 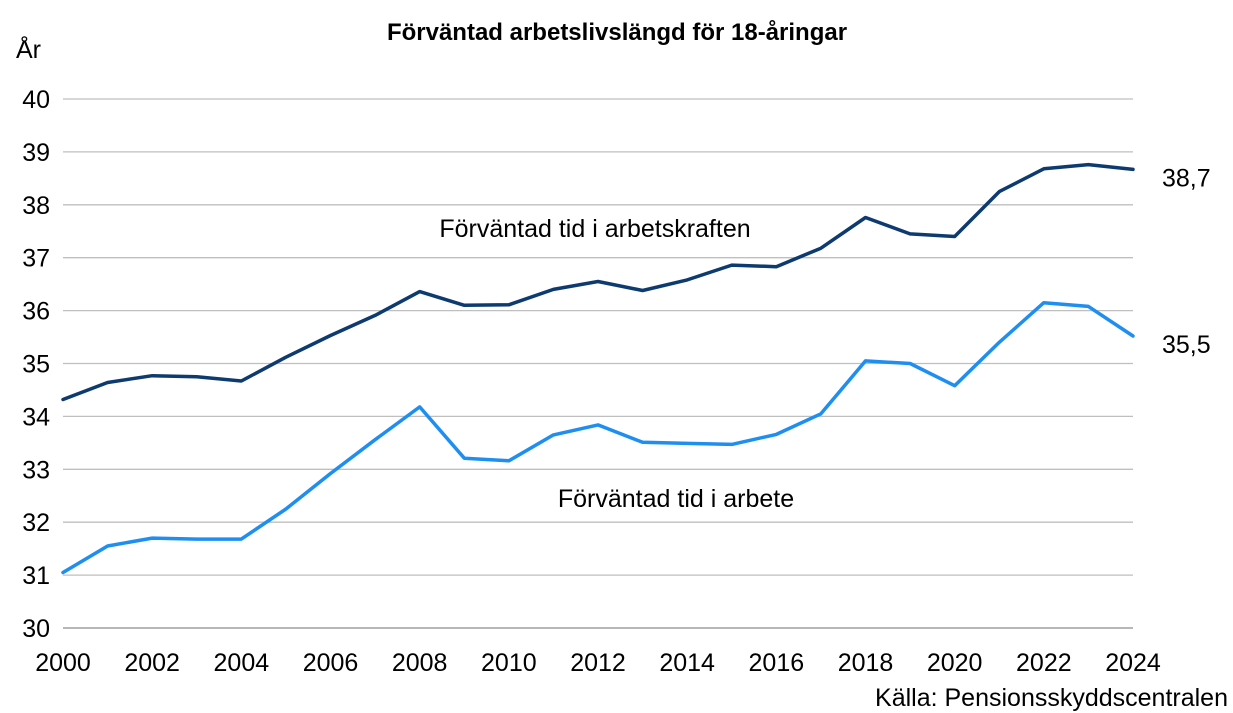 What do you see at coordinates (36, 470) in the screenshot?
I see `y-tick-label: 33` at bounding box center [36, 470].